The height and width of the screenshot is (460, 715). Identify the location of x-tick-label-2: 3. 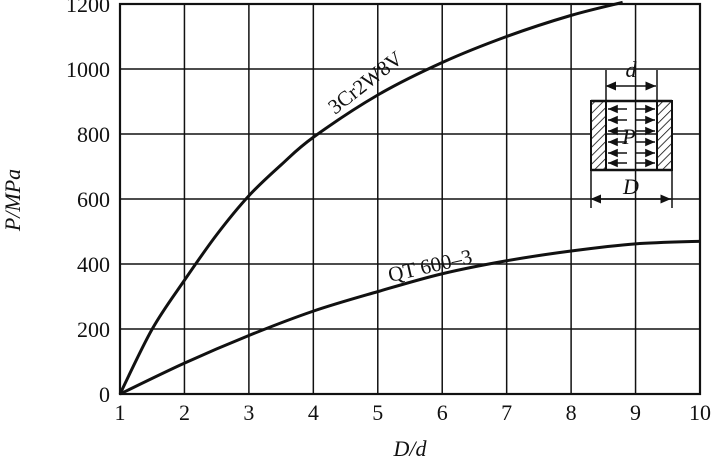
(248, 412).